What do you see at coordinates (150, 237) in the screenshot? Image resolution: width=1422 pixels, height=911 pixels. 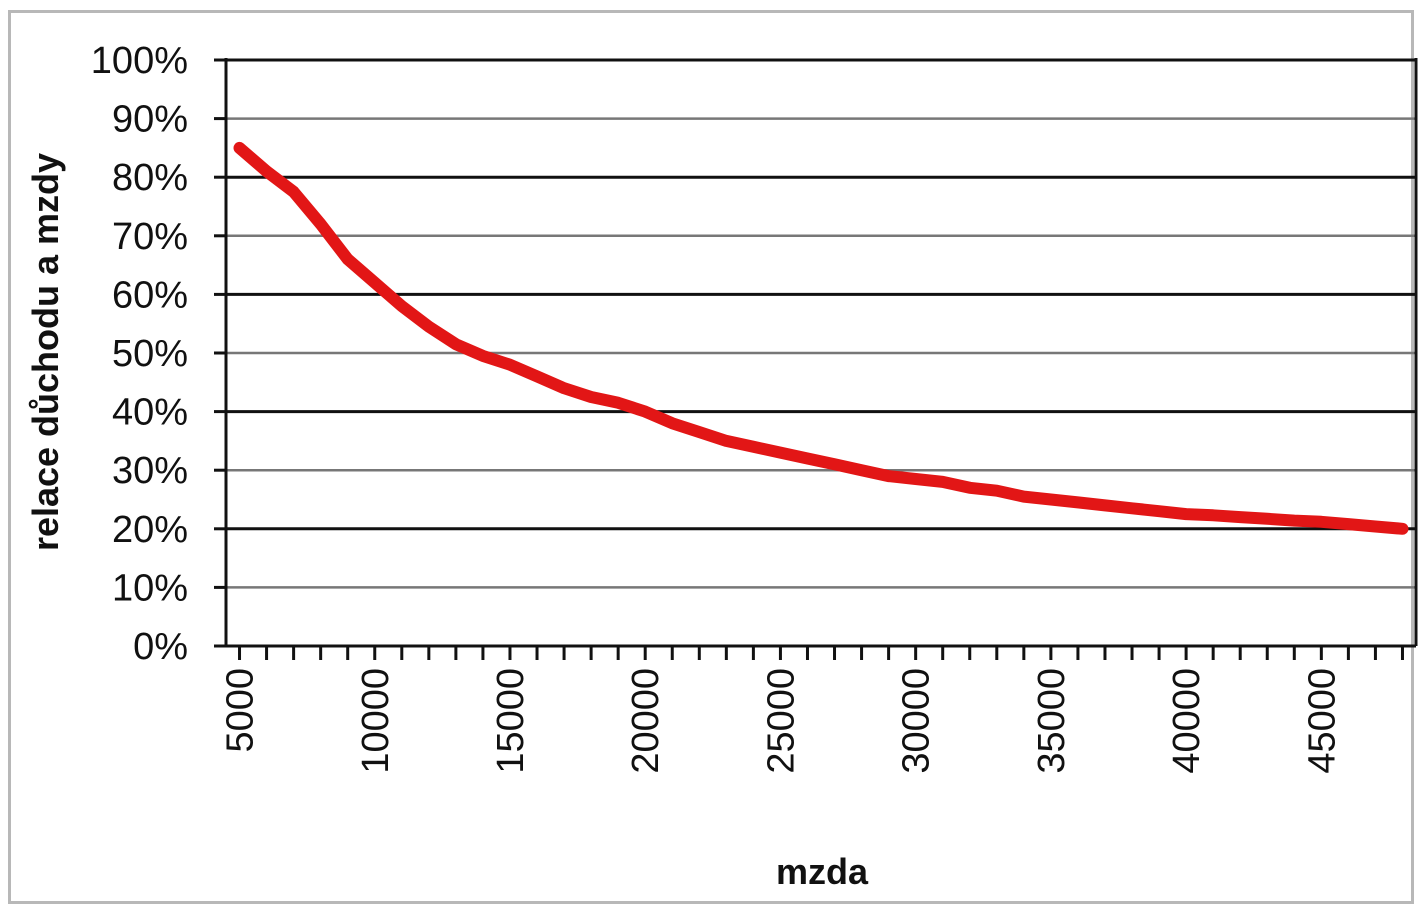 I see `y-tick-label: 70%` at bounding box center [150, 237].